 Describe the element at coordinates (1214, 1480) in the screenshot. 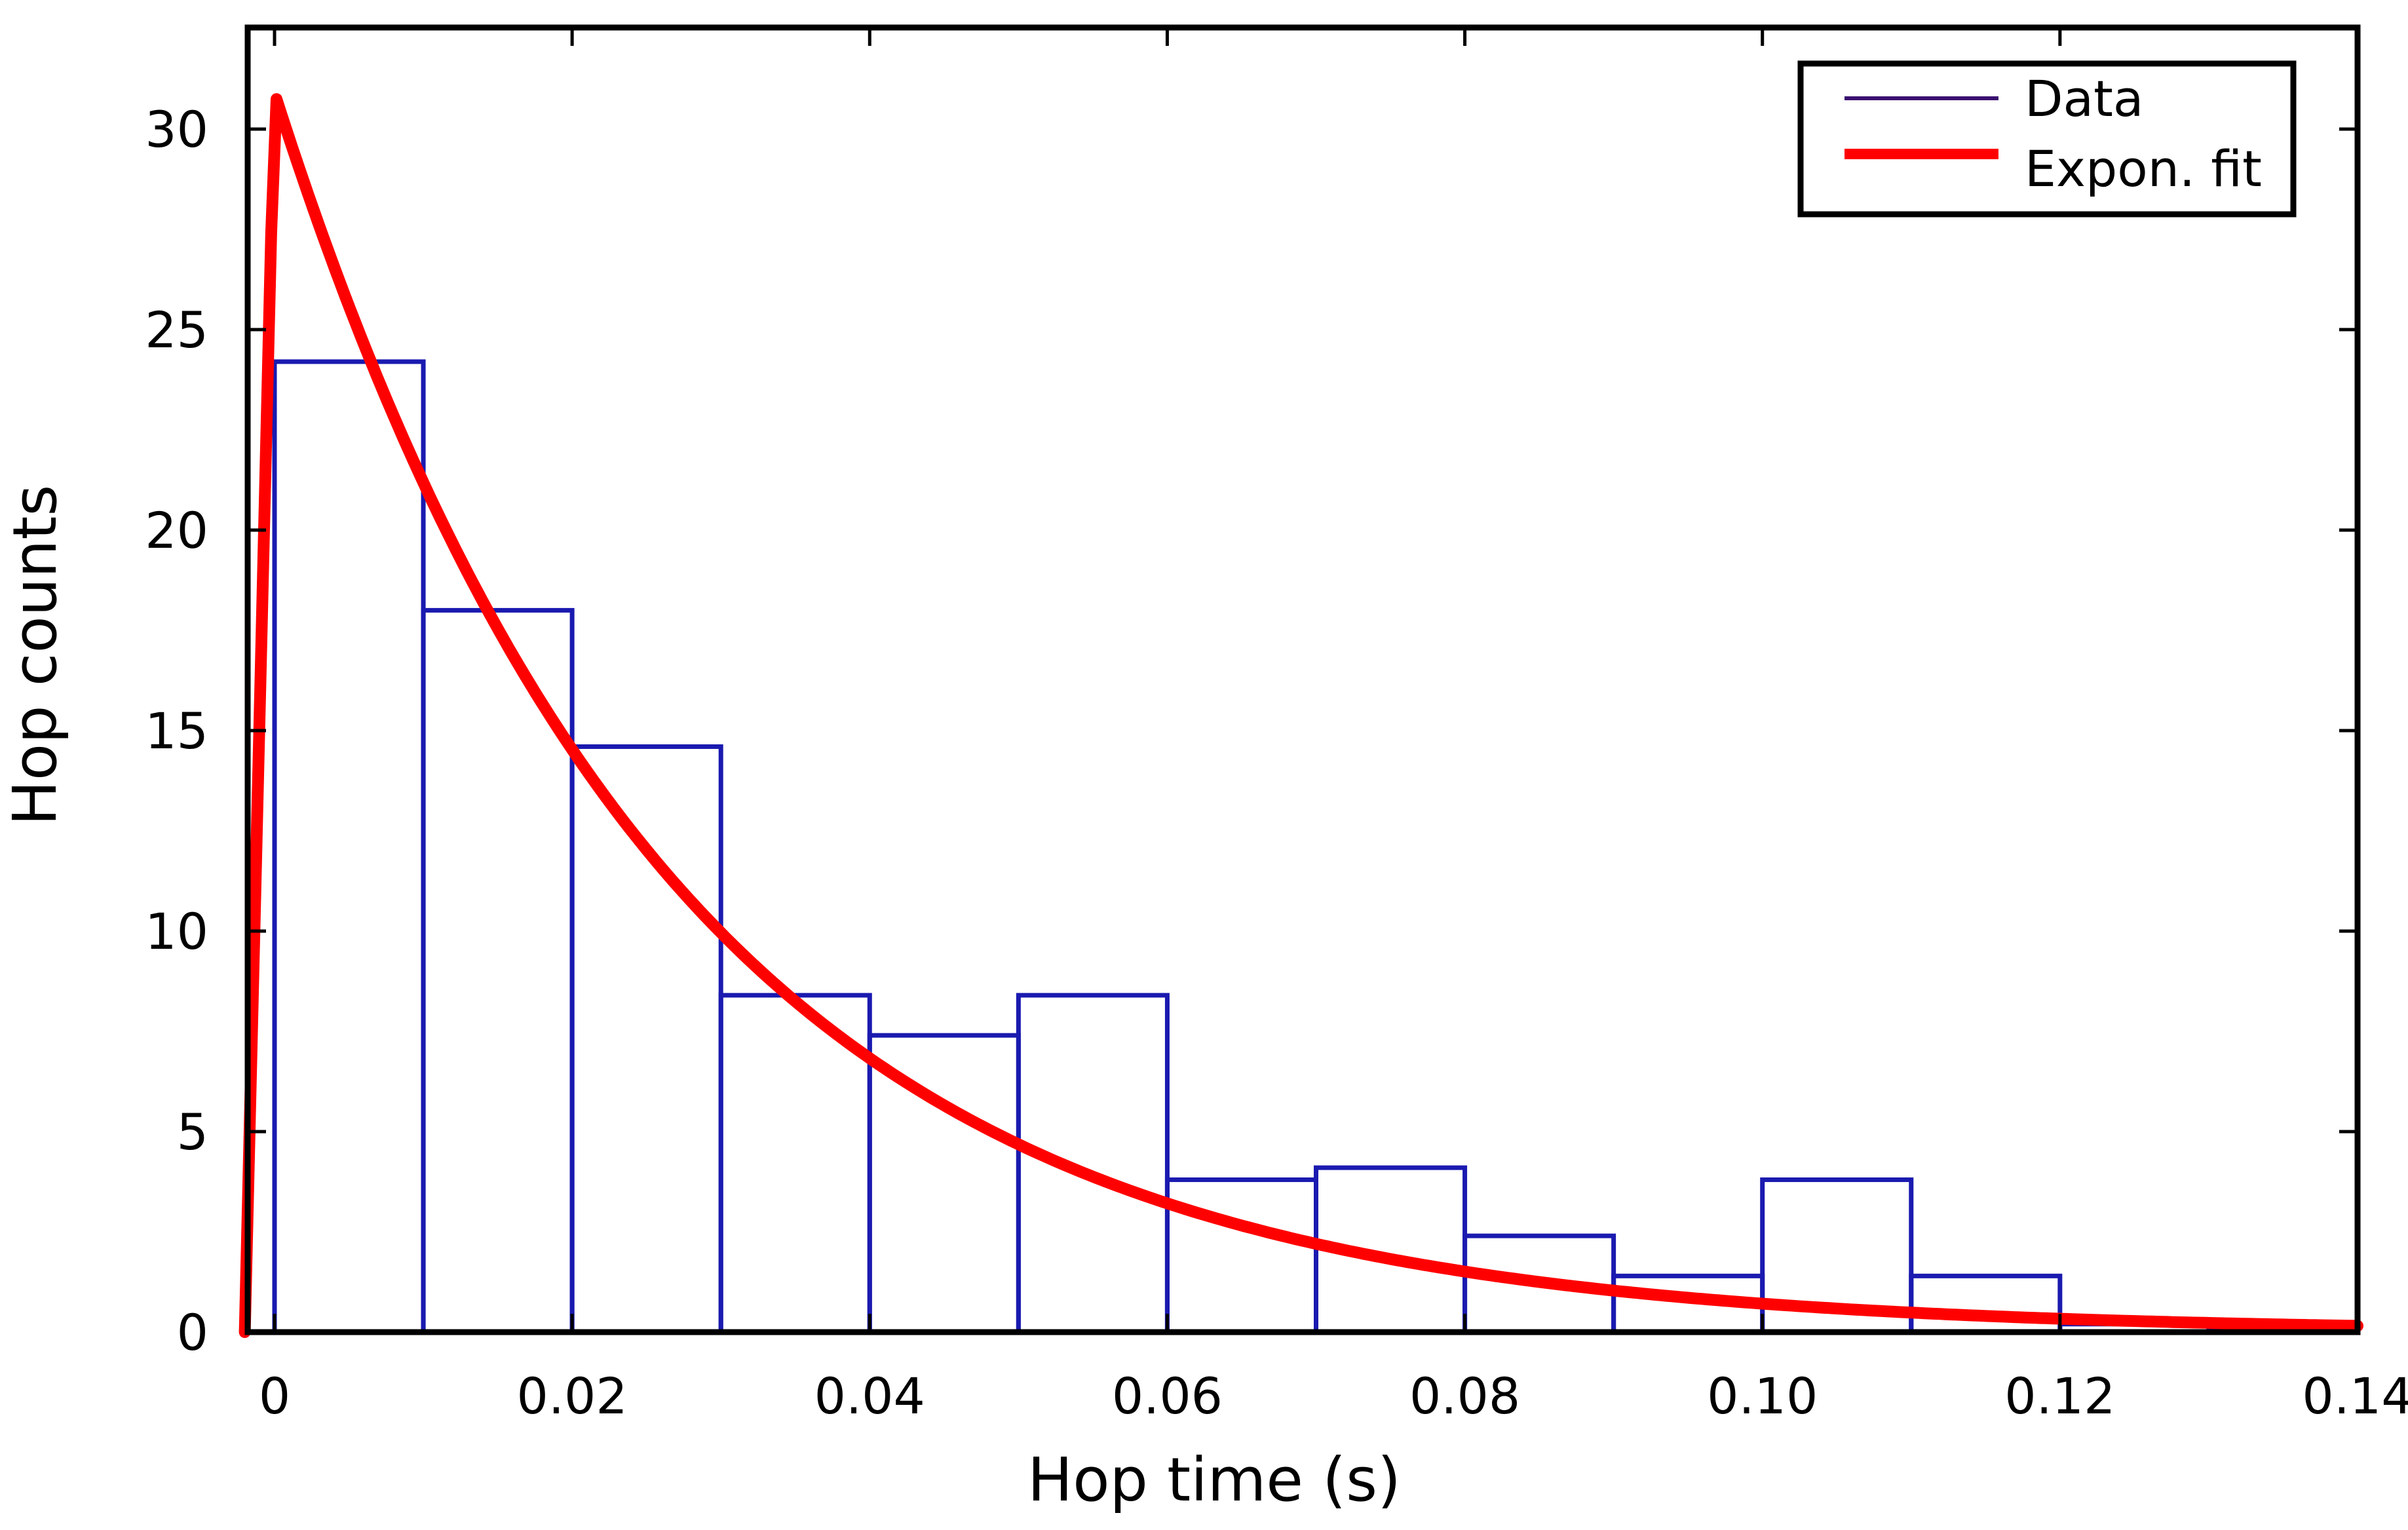

I see `x-axis-label: Hop time (s)` at that location.